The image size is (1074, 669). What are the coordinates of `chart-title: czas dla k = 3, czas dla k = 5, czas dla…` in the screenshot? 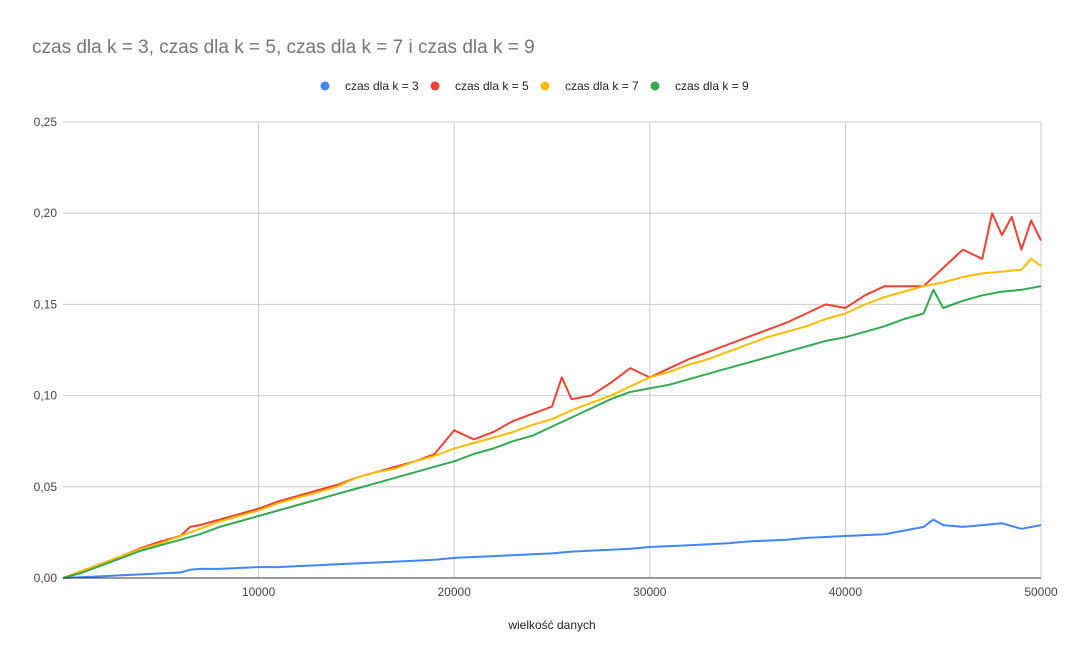 It's located at (283, 47).